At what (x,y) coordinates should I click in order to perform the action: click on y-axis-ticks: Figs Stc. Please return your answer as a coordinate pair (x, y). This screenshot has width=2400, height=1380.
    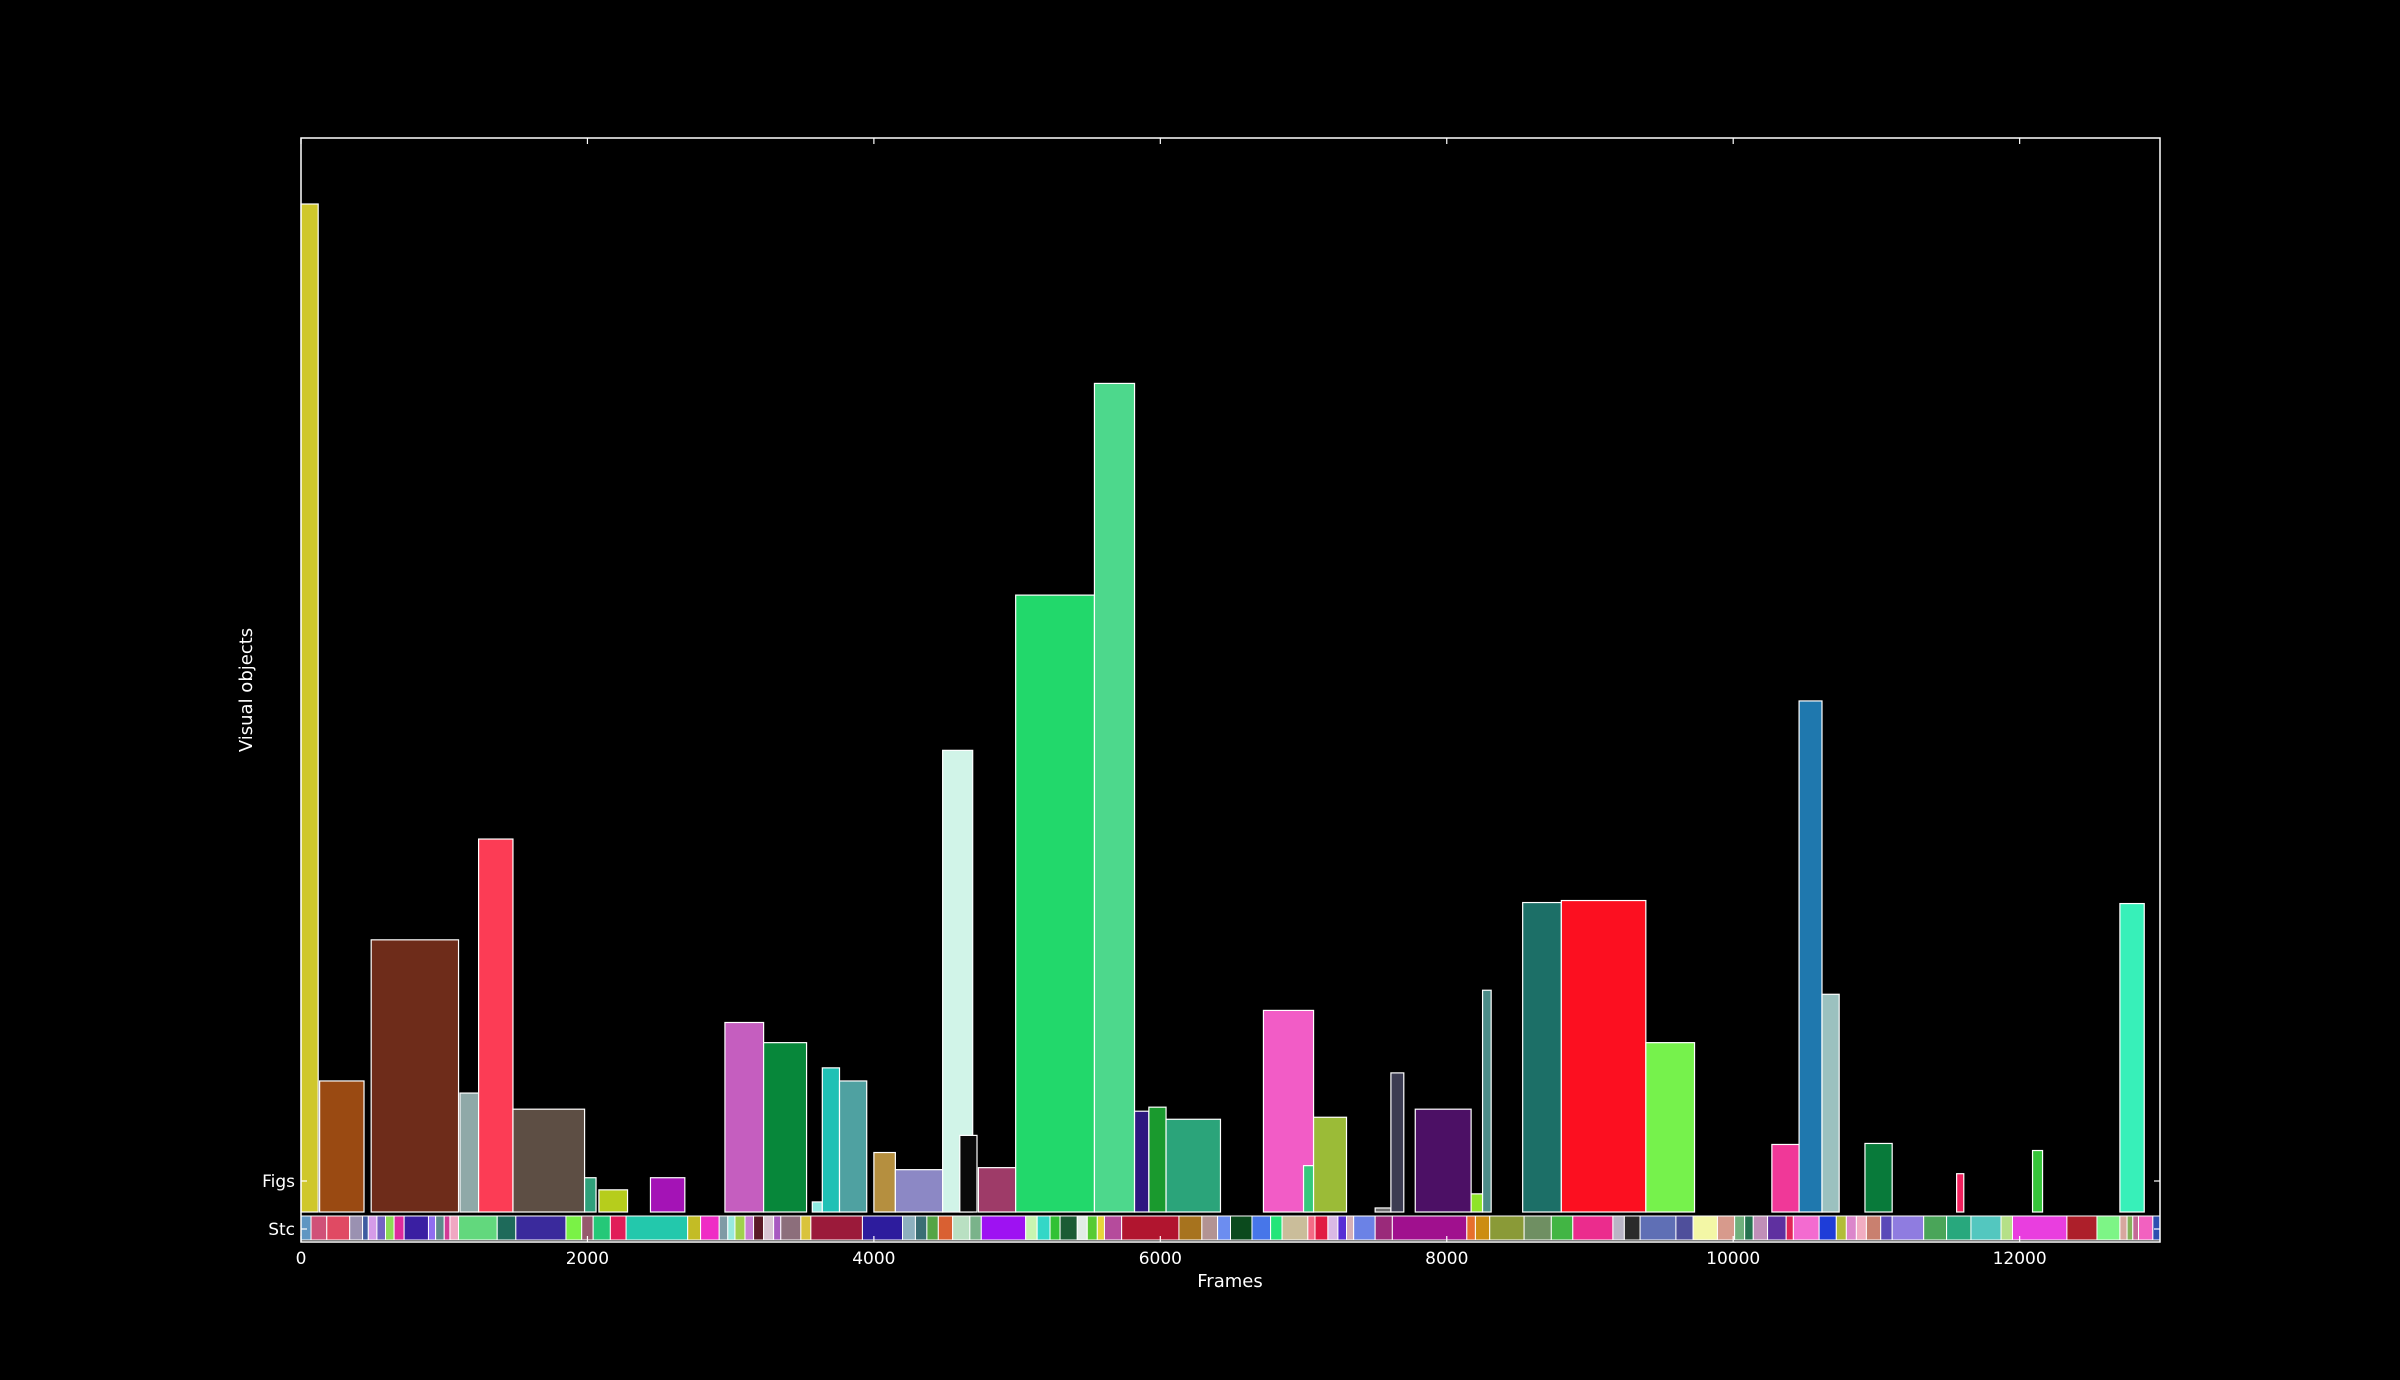
    Looking at the image, I should click on (1211, 1206).